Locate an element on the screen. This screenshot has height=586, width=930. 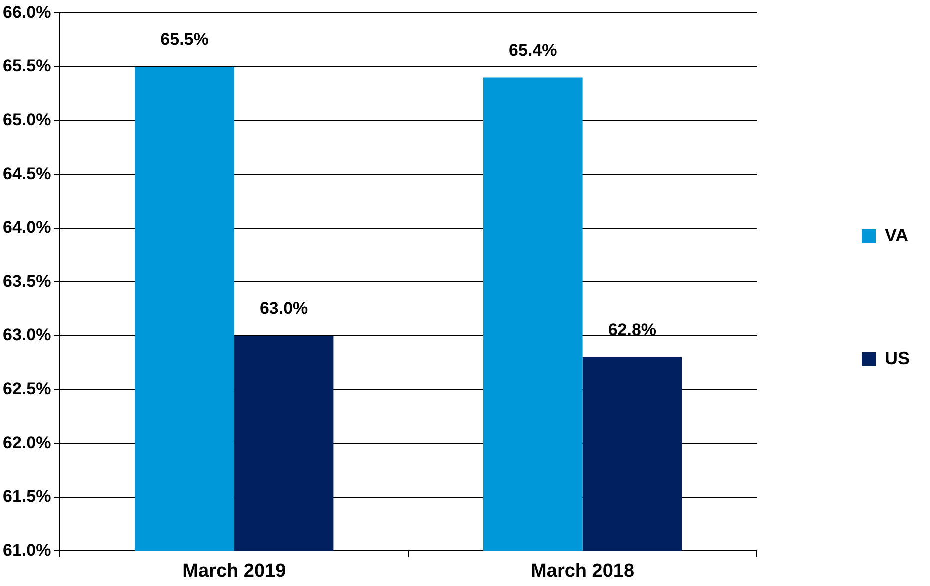
x-tick-label: March 2019 is located at coordinates (234, 571).